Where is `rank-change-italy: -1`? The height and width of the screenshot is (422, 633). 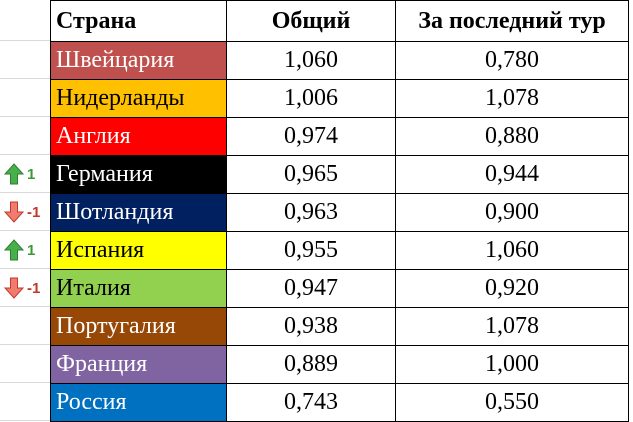 rank-change-italy: -1 is located at coordinates (25, 288).